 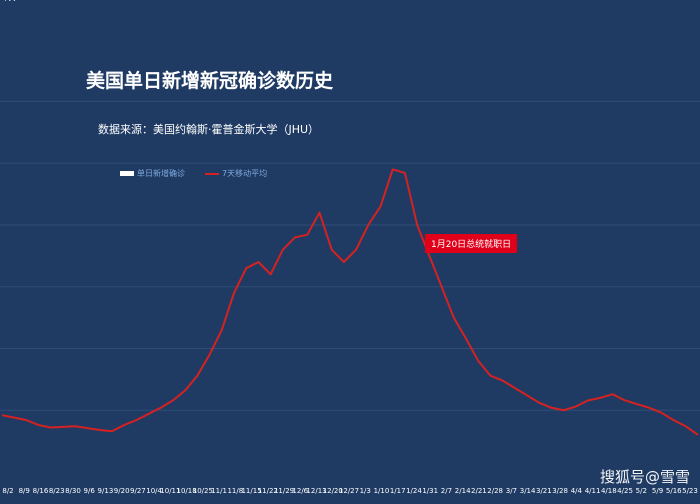 What do you see at coordinates (645, 477) in the screenshot?
I see `watermark: 搜狐号@雪雪` at bounding box center [645, 477].